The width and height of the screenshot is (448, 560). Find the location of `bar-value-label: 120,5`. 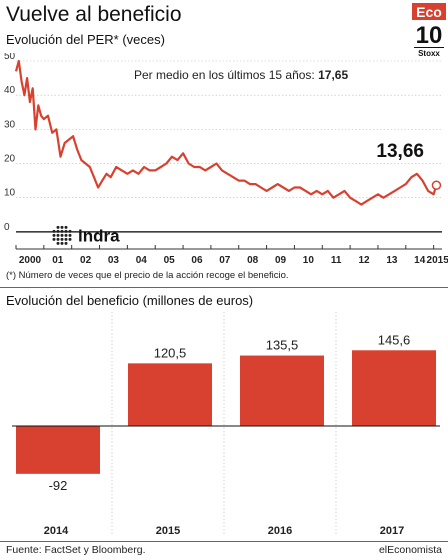

bar-value-label: 120,5 is located at coordinates (170, 352).